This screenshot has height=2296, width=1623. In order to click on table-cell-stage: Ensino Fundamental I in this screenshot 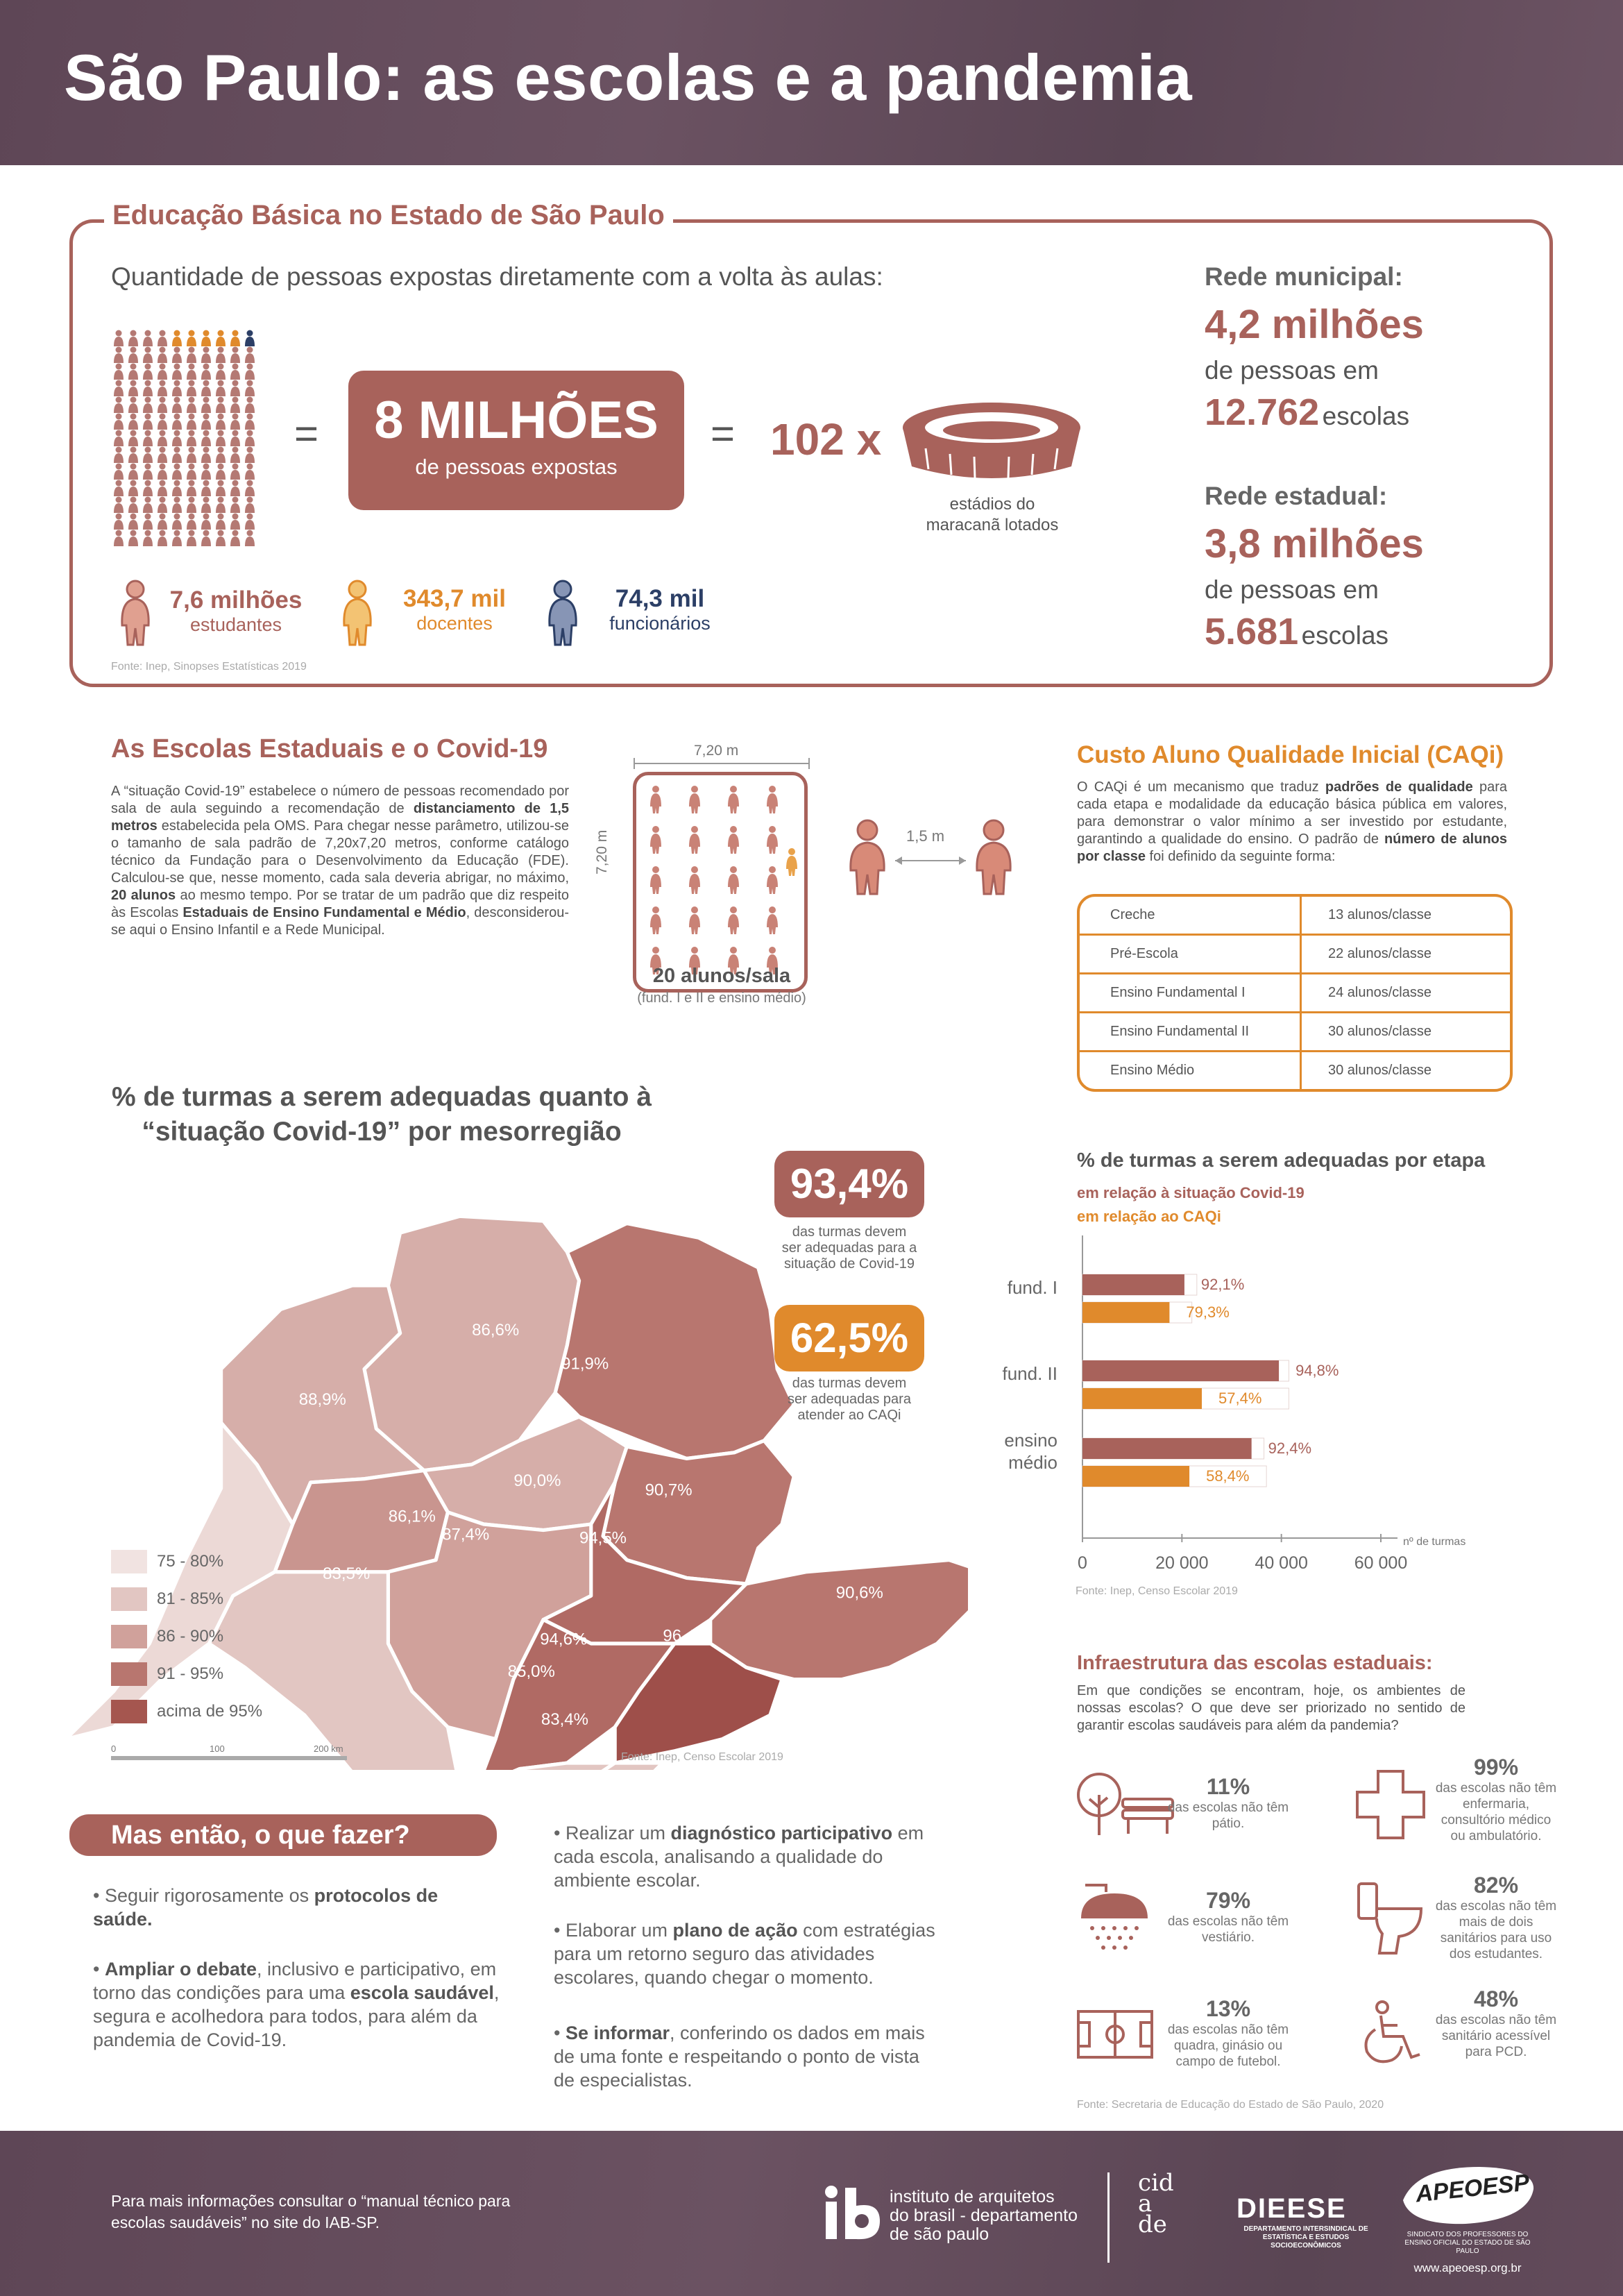, I will do `click(1191, 992)`.